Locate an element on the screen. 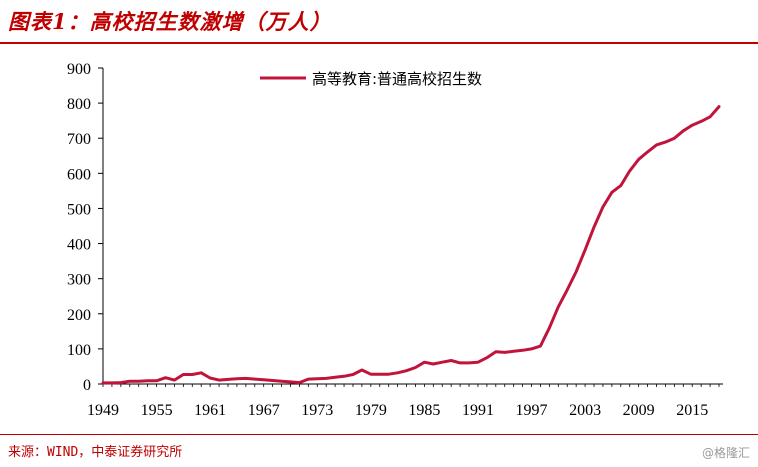 This screenshot has width=758, height=467. y-tick-label: 600 is located at coordinates (79, 174).